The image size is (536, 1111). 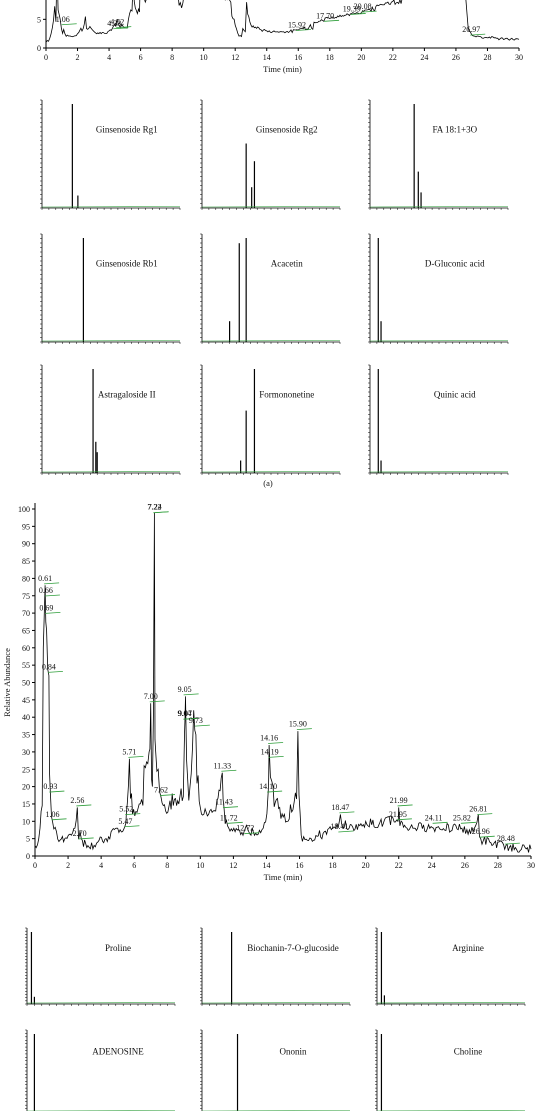 I want to click on peak-label: 5.71, so click(x=129, y=751).